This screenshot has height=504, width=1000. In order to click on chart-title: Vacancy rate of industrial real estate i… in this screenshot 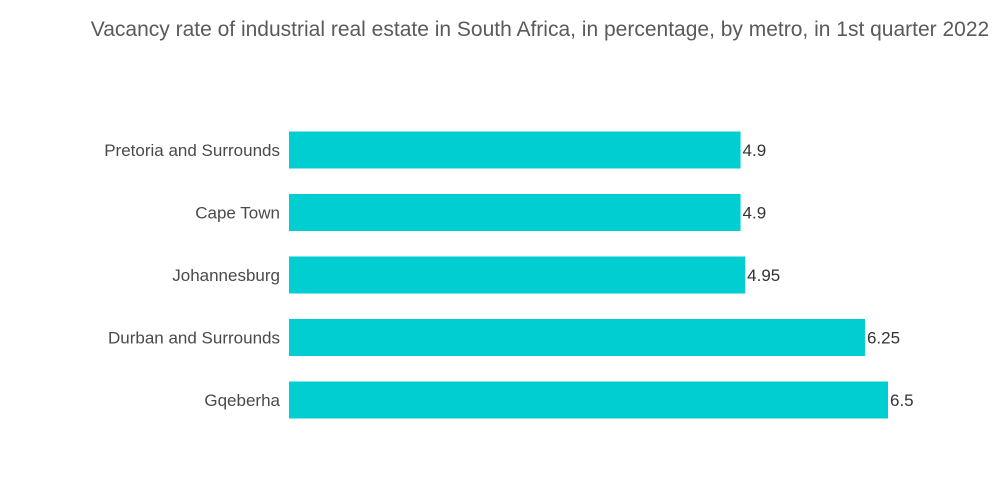, I will do `click(540, 29)`.